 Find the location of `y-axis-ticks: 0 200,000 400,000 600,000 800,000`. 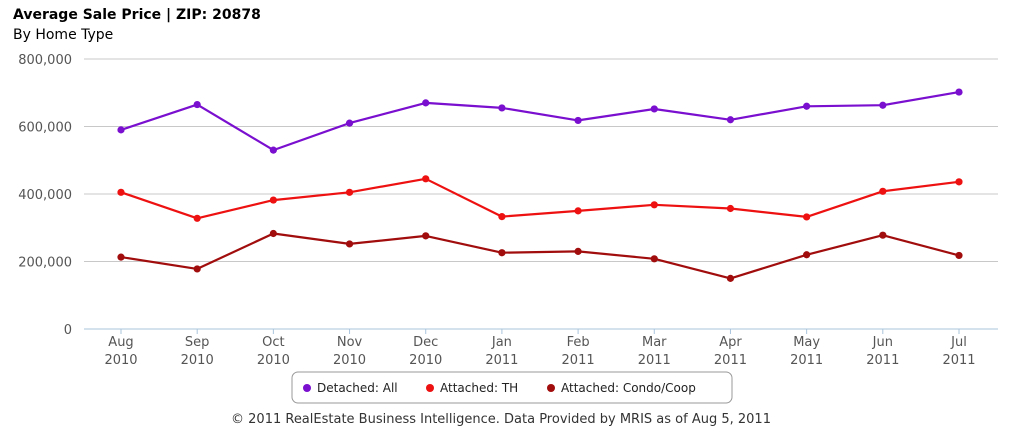

y-axis-ticks: 0 200,000 400,000 600,000 800,000 is located at coordinates (45, 195).